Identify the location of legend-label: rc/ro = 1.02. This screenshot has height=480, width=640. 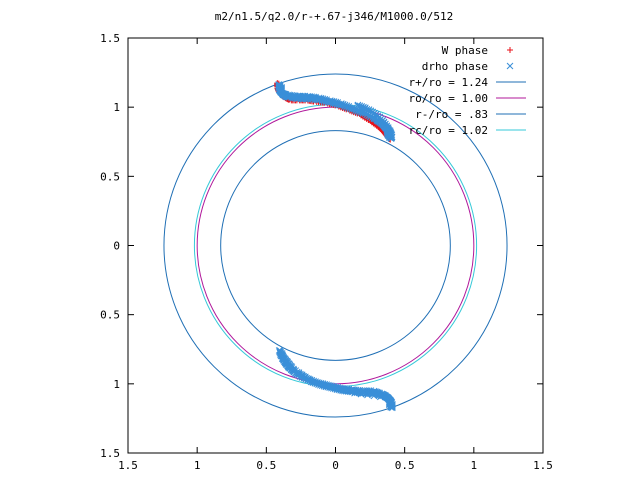
(448, 130).